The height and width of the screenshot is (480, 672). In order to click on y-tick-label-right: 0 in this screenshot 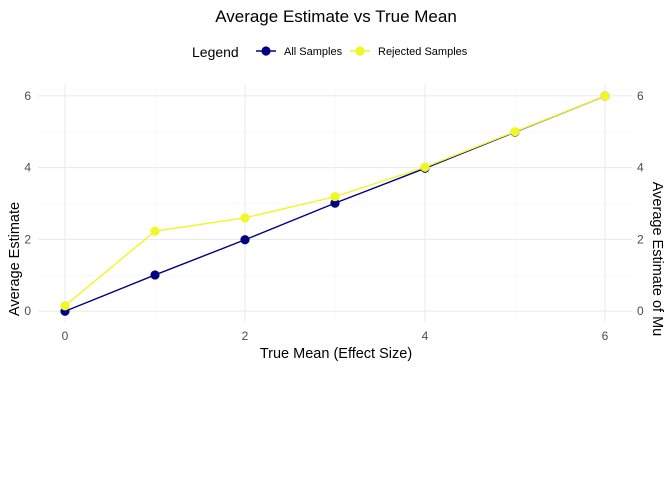, I will do `click(640, 311)`.